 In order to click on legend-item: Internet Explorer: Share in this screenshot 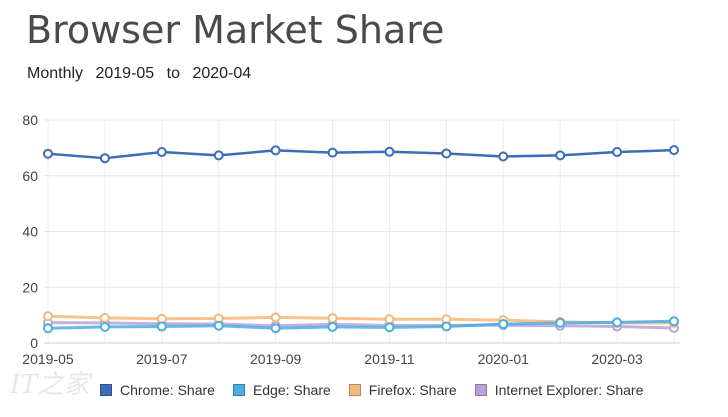, I will do `click(559, 390)`.